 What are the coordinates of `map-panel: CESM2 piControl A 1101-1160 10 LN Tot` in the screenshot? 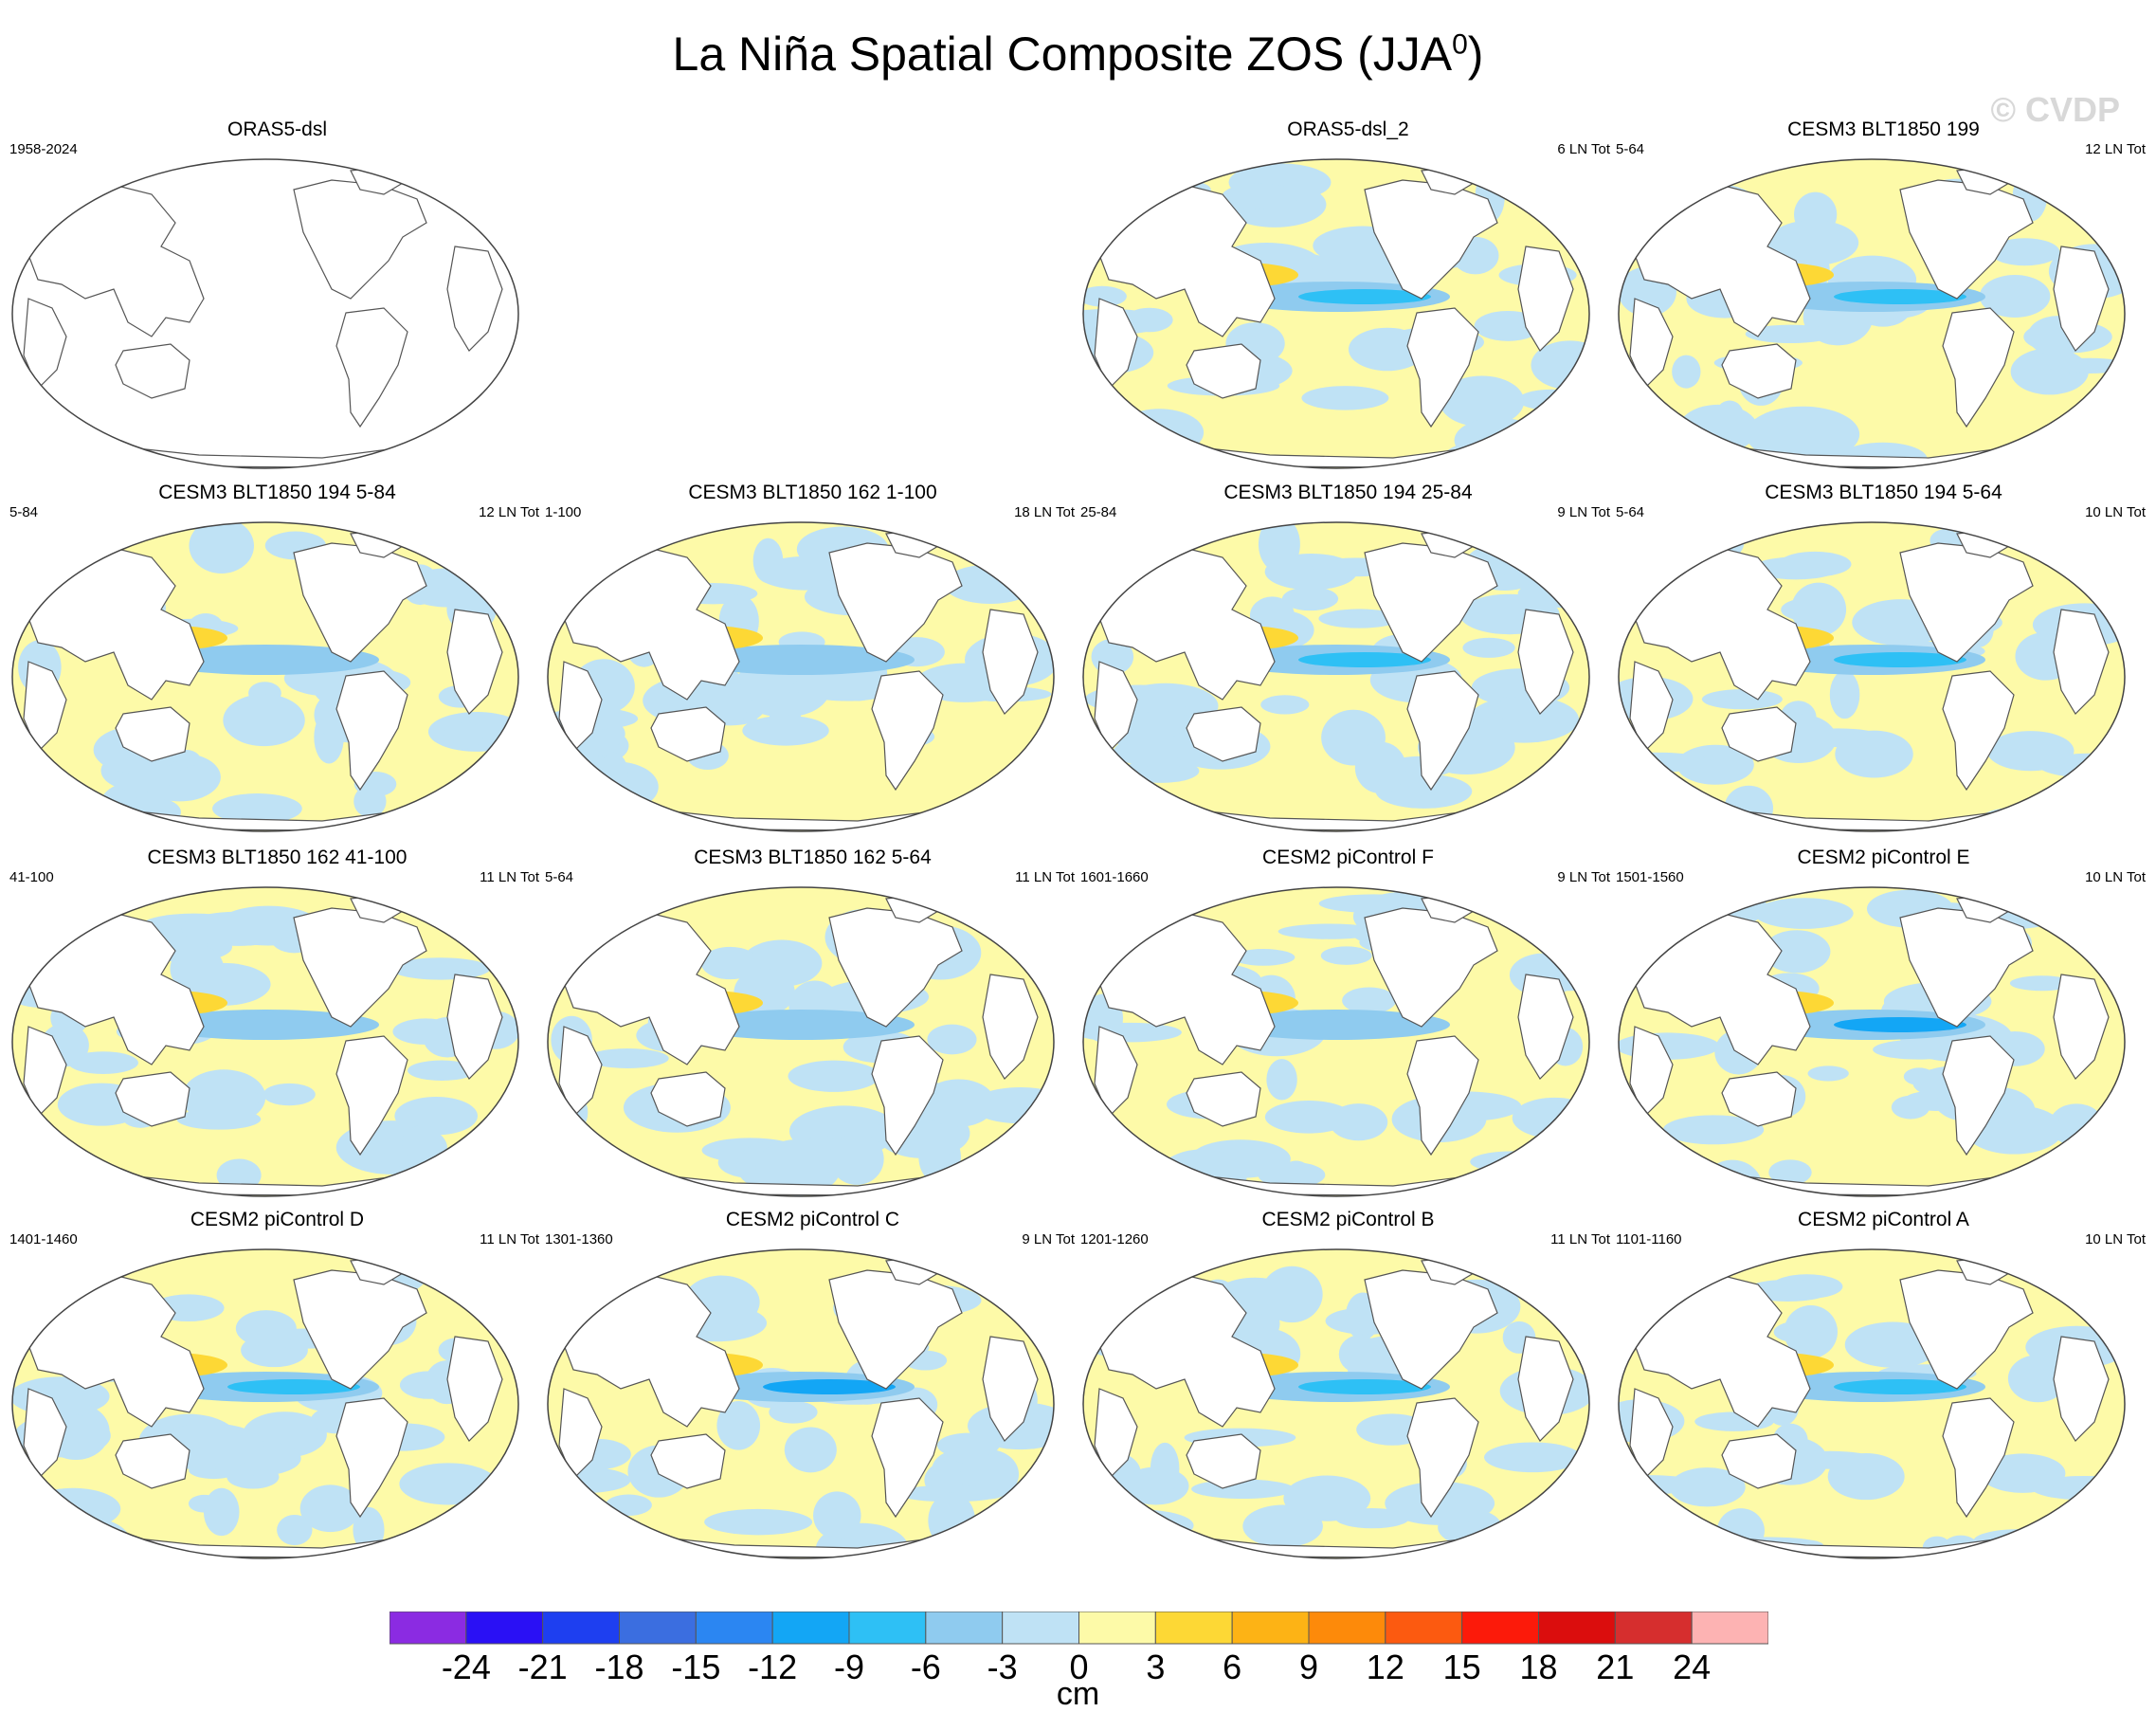 It's located at (1883, 1386).